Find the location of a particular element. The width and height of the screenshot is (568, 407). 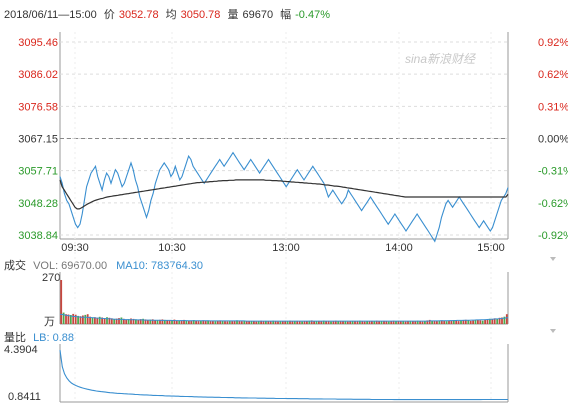

ratio-lb-text: LB: 0.88 is located at coordinates (54, 338).